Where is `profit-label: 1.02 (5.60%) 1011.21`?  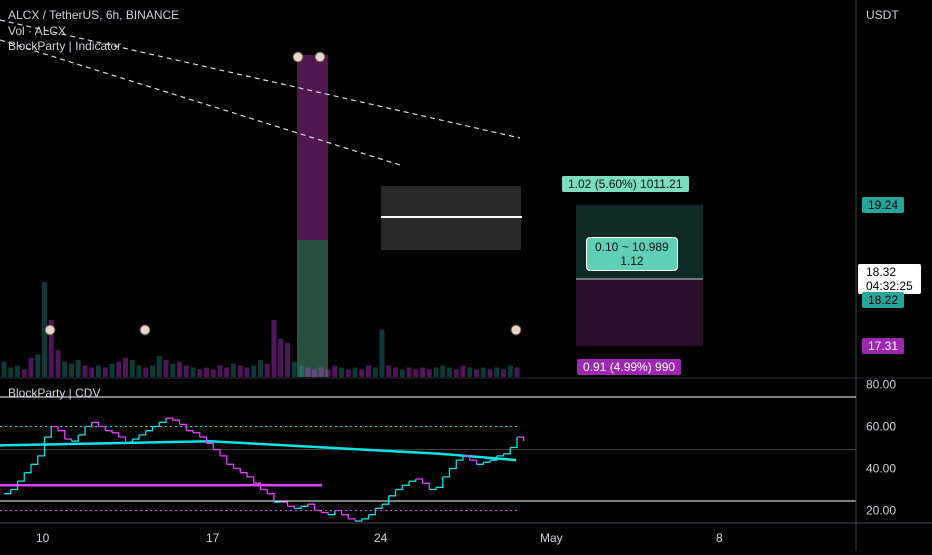 profit-label: 1.02 (5.60%) 1011.21 is located at coordinates (625, 184).